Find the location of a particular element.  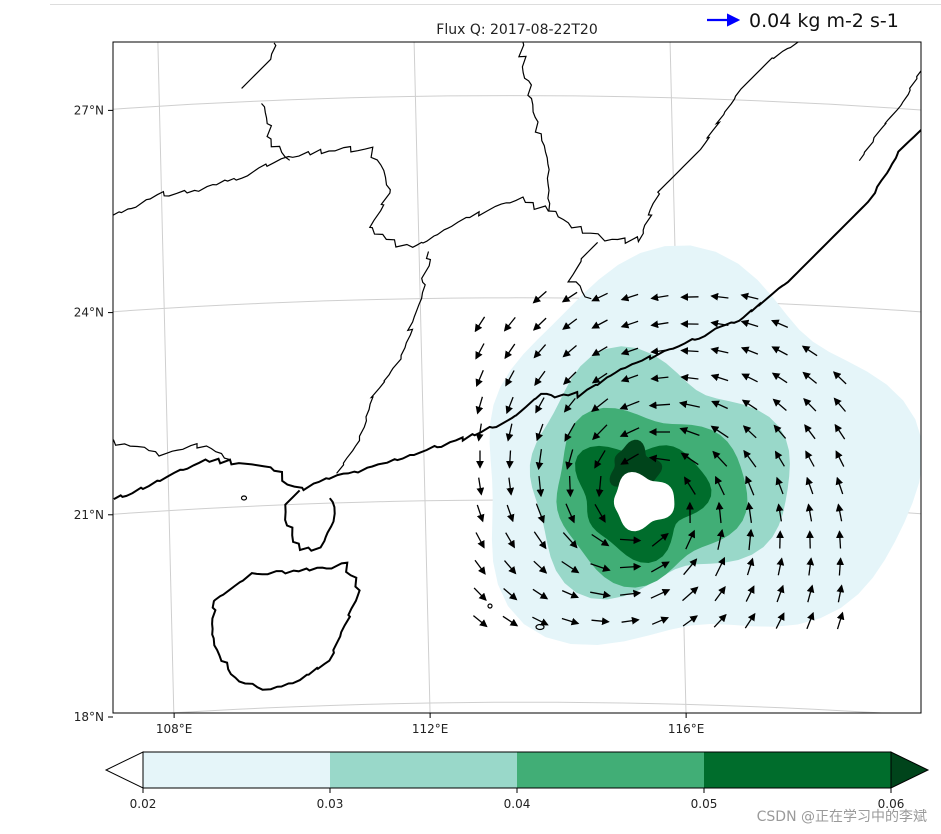

colorbar-tick-label: 0.02 is located at coordinates (143, 804).